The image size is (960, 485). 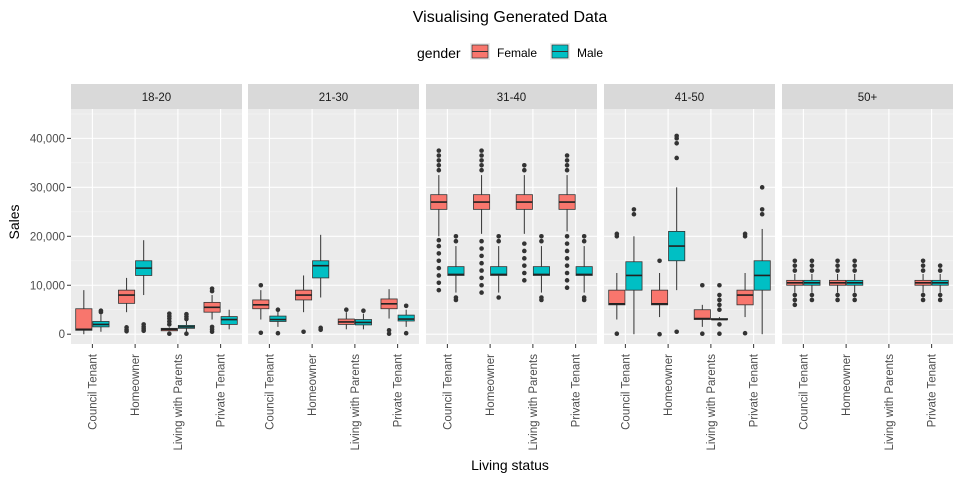 I want to click on legend-title: gender, so click(x=439, y=53).